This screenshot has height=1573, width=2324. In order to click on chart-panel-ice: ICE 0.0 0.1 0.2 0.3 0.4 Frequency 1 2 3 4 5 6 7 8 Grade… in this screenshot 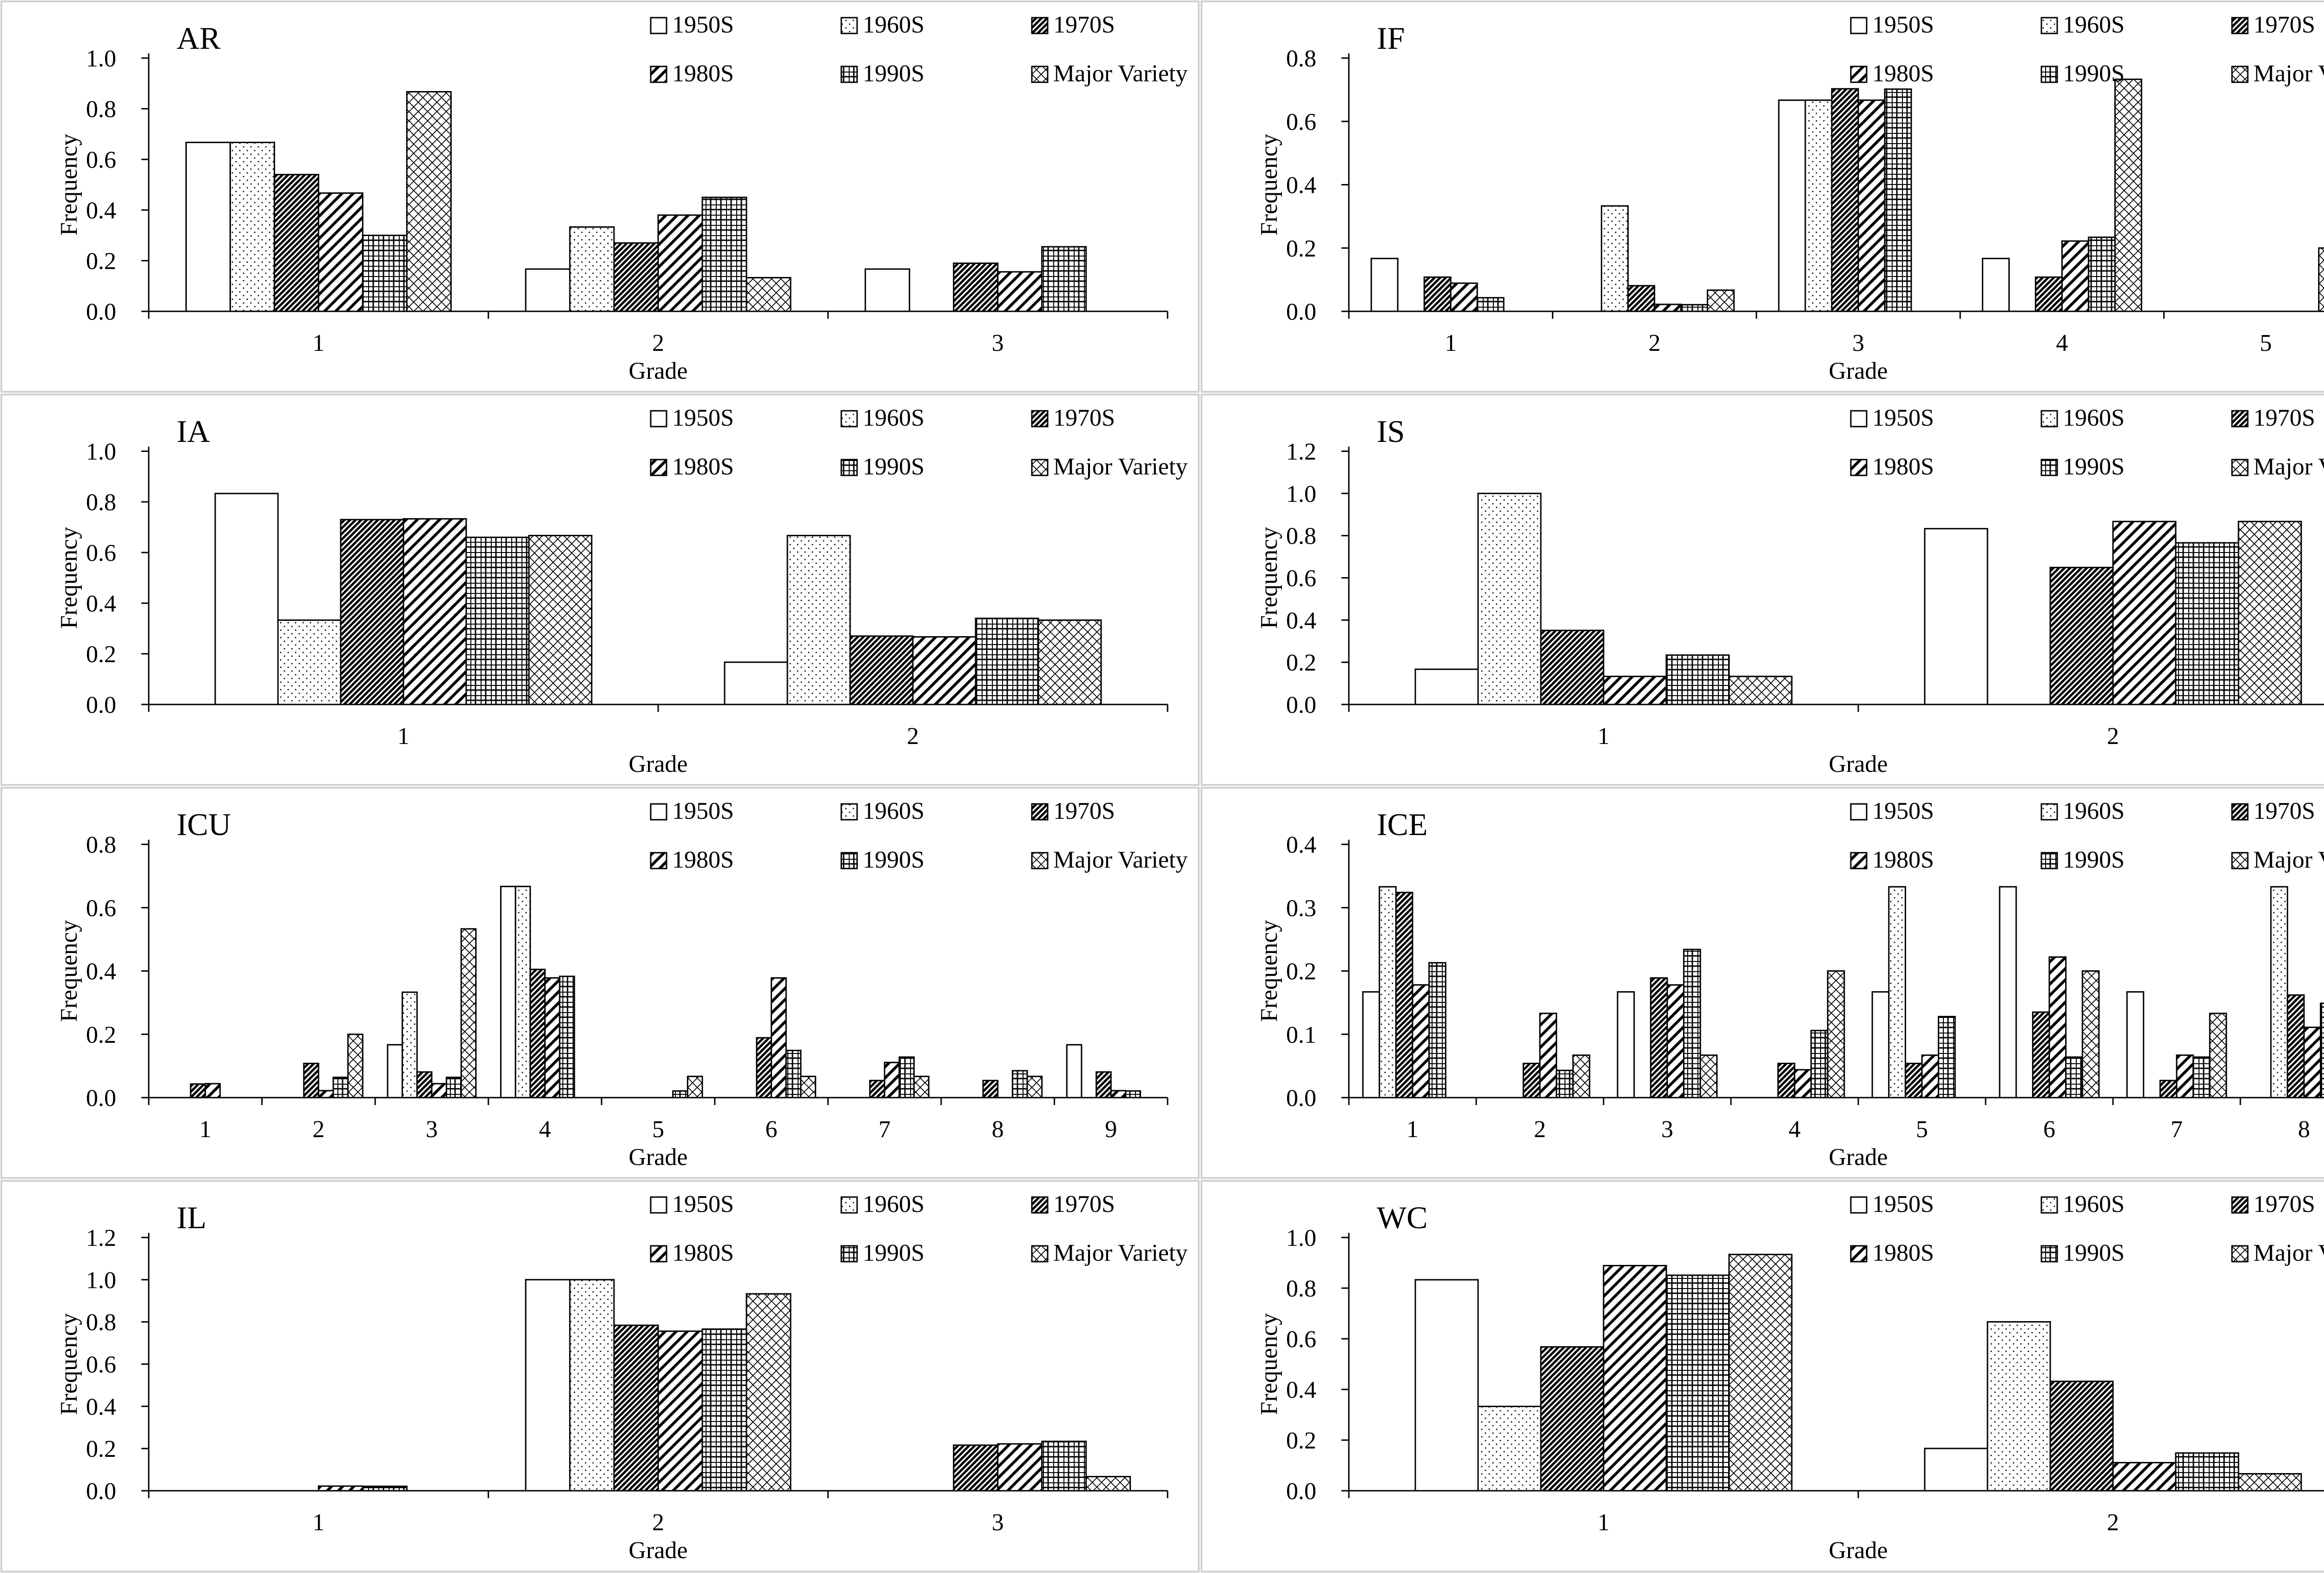, I will do `click(1762, 983)`.